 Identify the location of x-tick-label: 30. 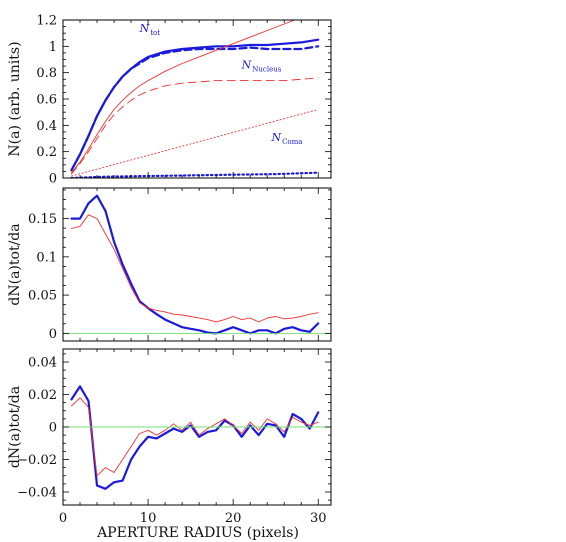
(318, 518).